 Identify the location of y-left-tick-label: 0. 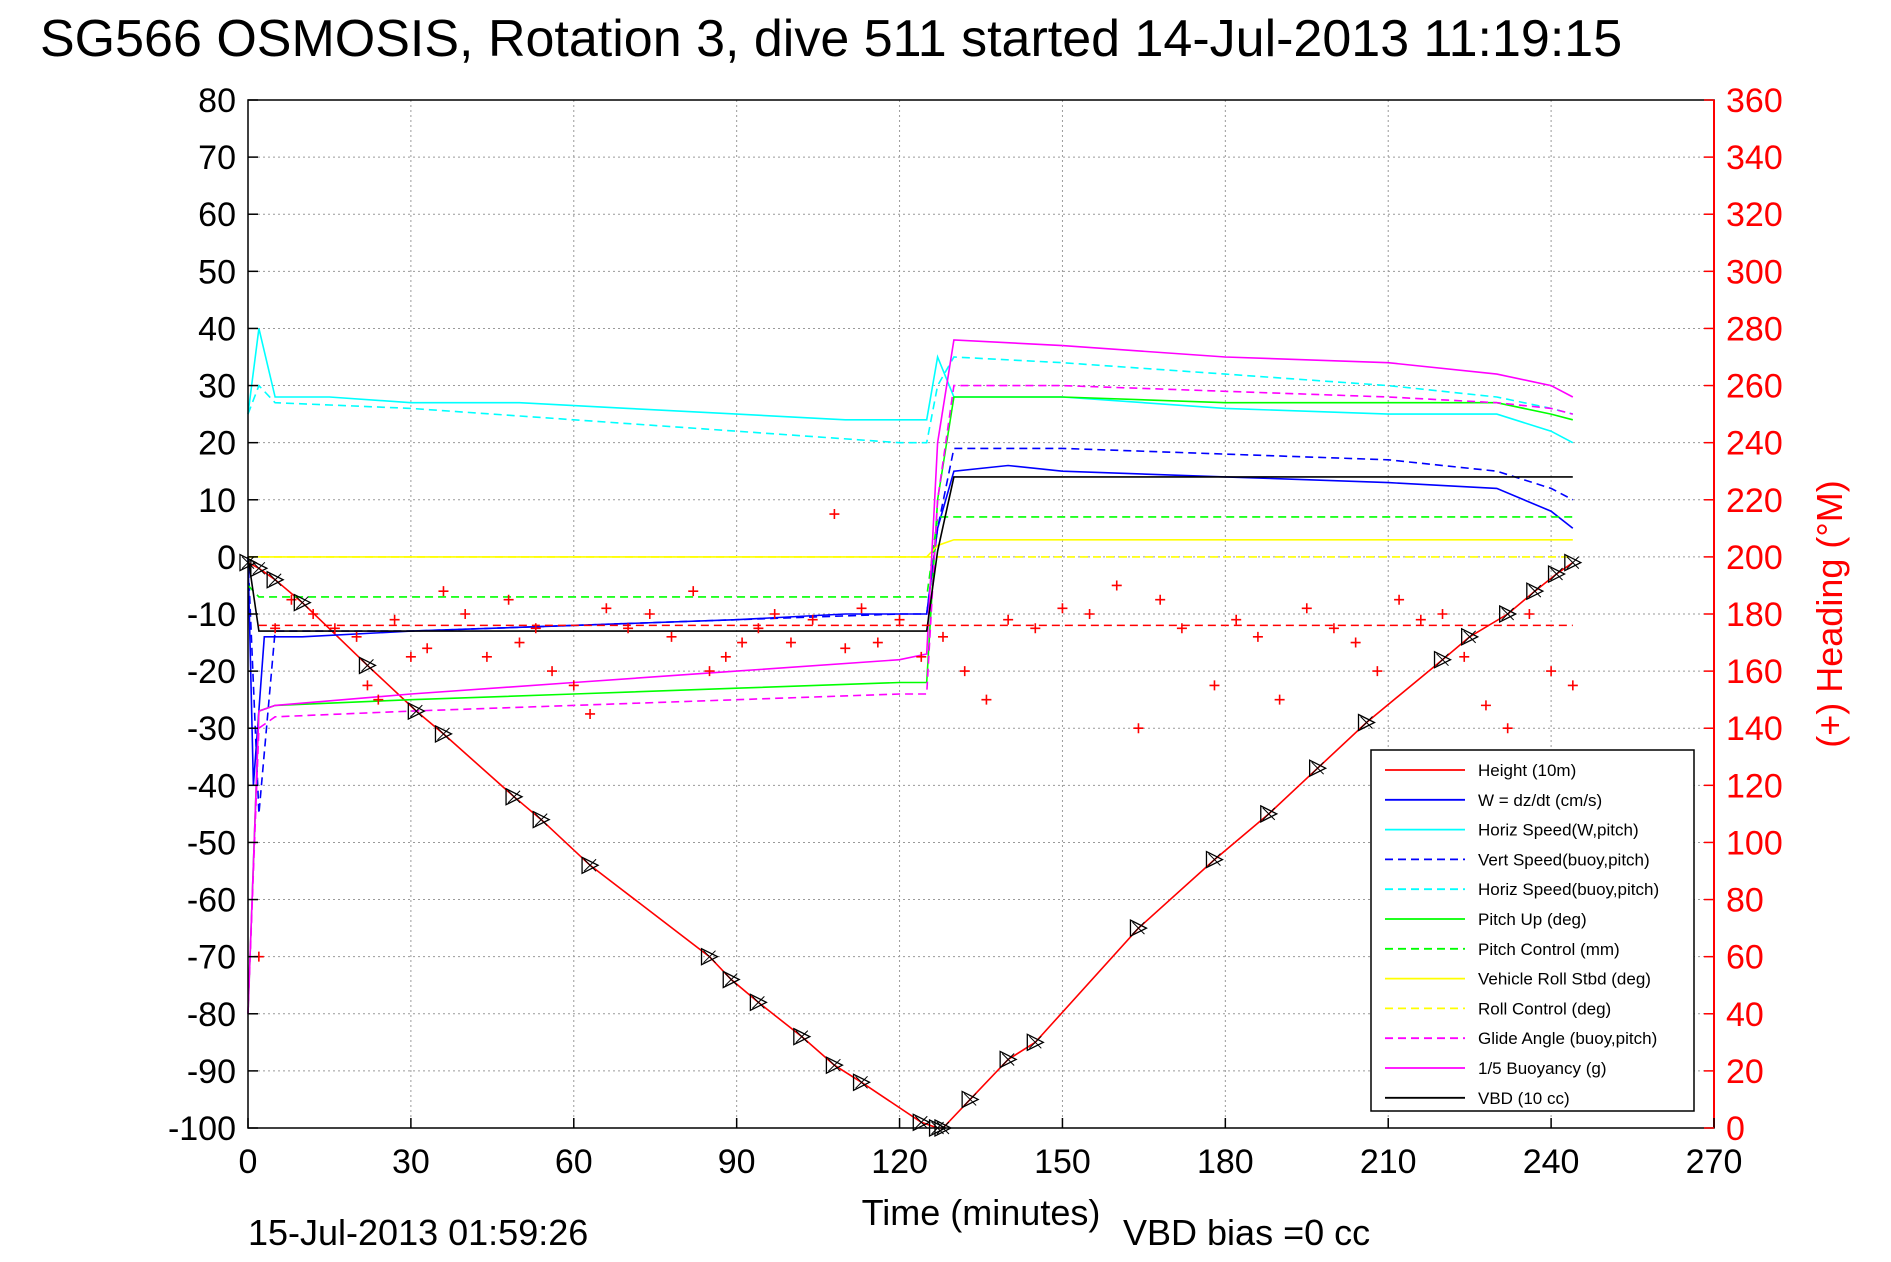
(226, 558).